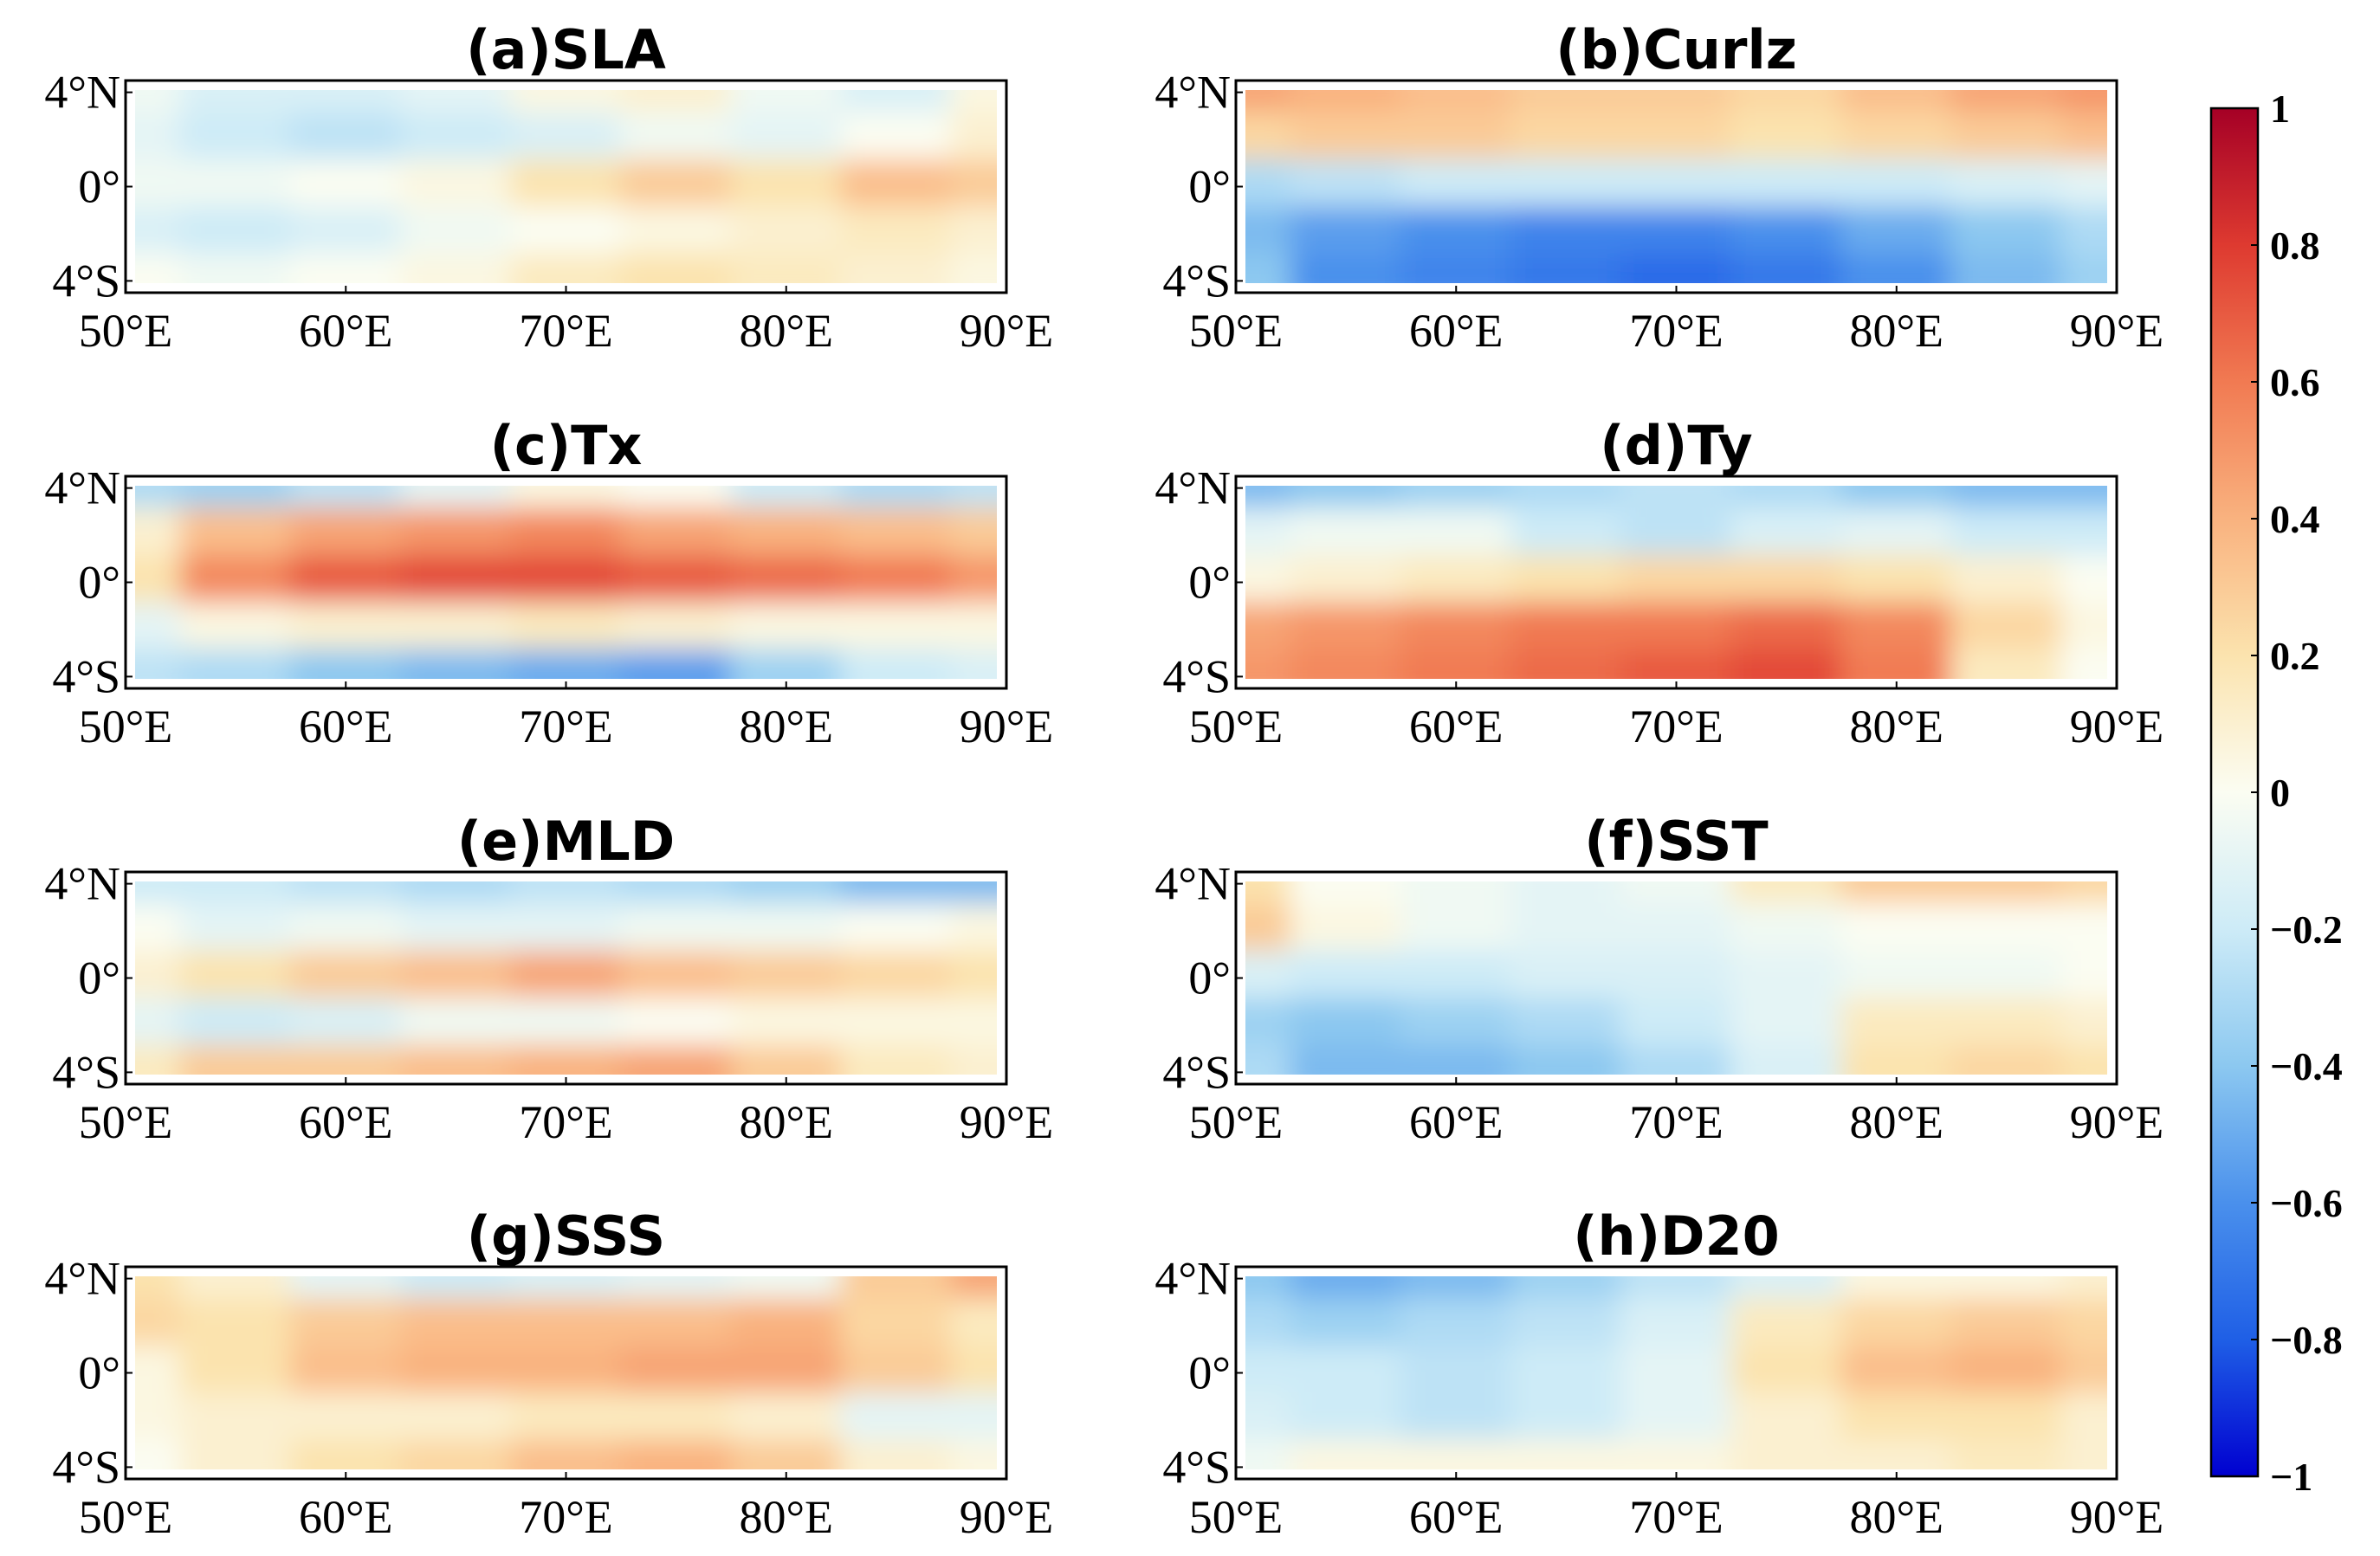  What do you see at coordinates (566, 842) in the screenshot?
I see `panel-title: (e)MLD` at bounding box center [566, 842].